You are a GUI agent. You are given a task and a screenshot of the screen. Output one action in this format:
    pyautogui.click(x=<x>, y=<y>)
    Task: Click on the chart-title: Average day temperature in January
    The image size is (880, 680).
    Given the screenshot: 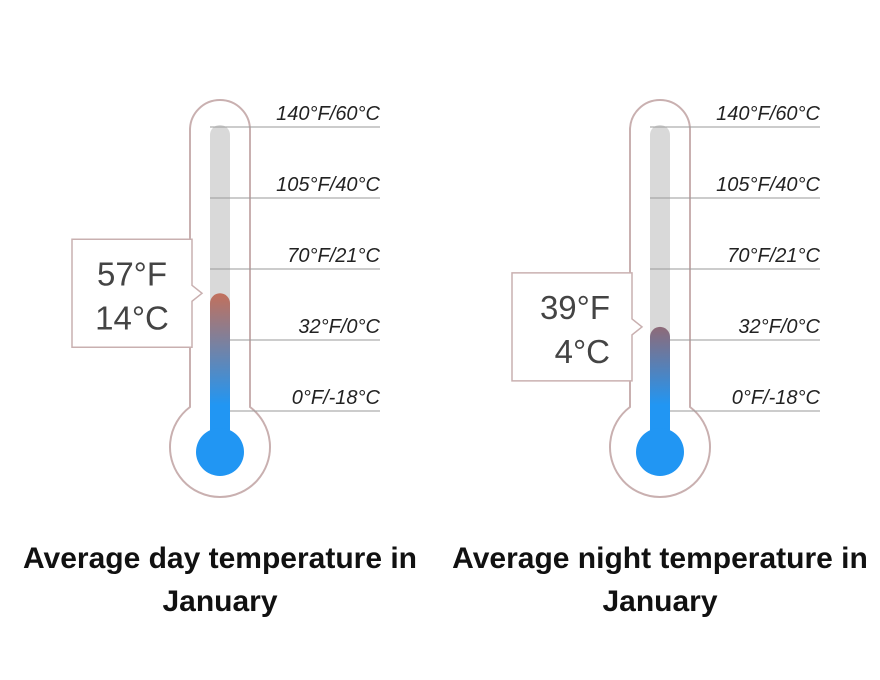 What is the action you would take?
    pyautogui.click(x=220, y=580)
    